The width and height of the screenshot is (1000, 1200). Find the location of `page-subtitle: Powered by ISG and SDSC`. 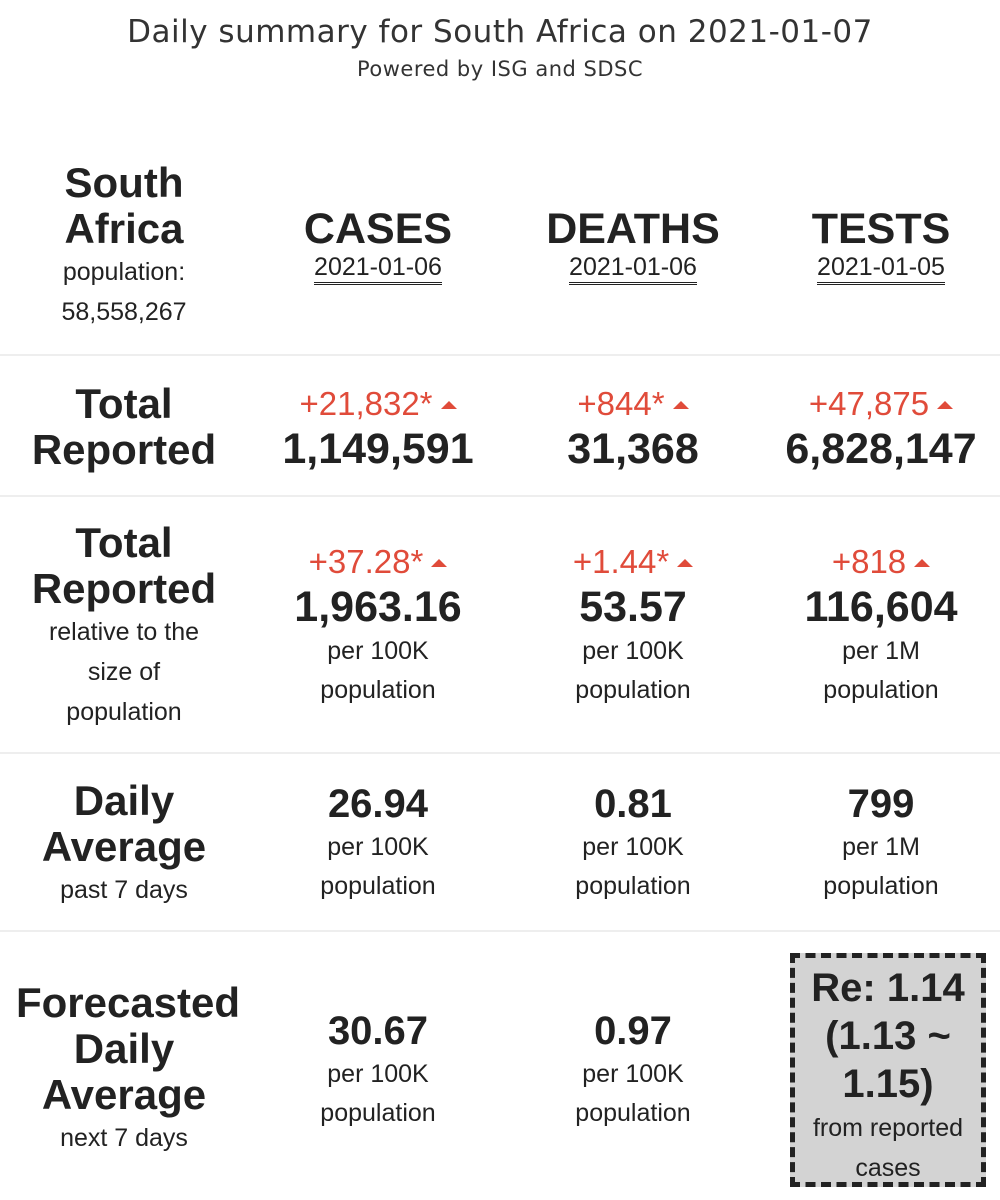

page-subtitle: Powered by ISG and SDSC is located at coordinates (500, 69).